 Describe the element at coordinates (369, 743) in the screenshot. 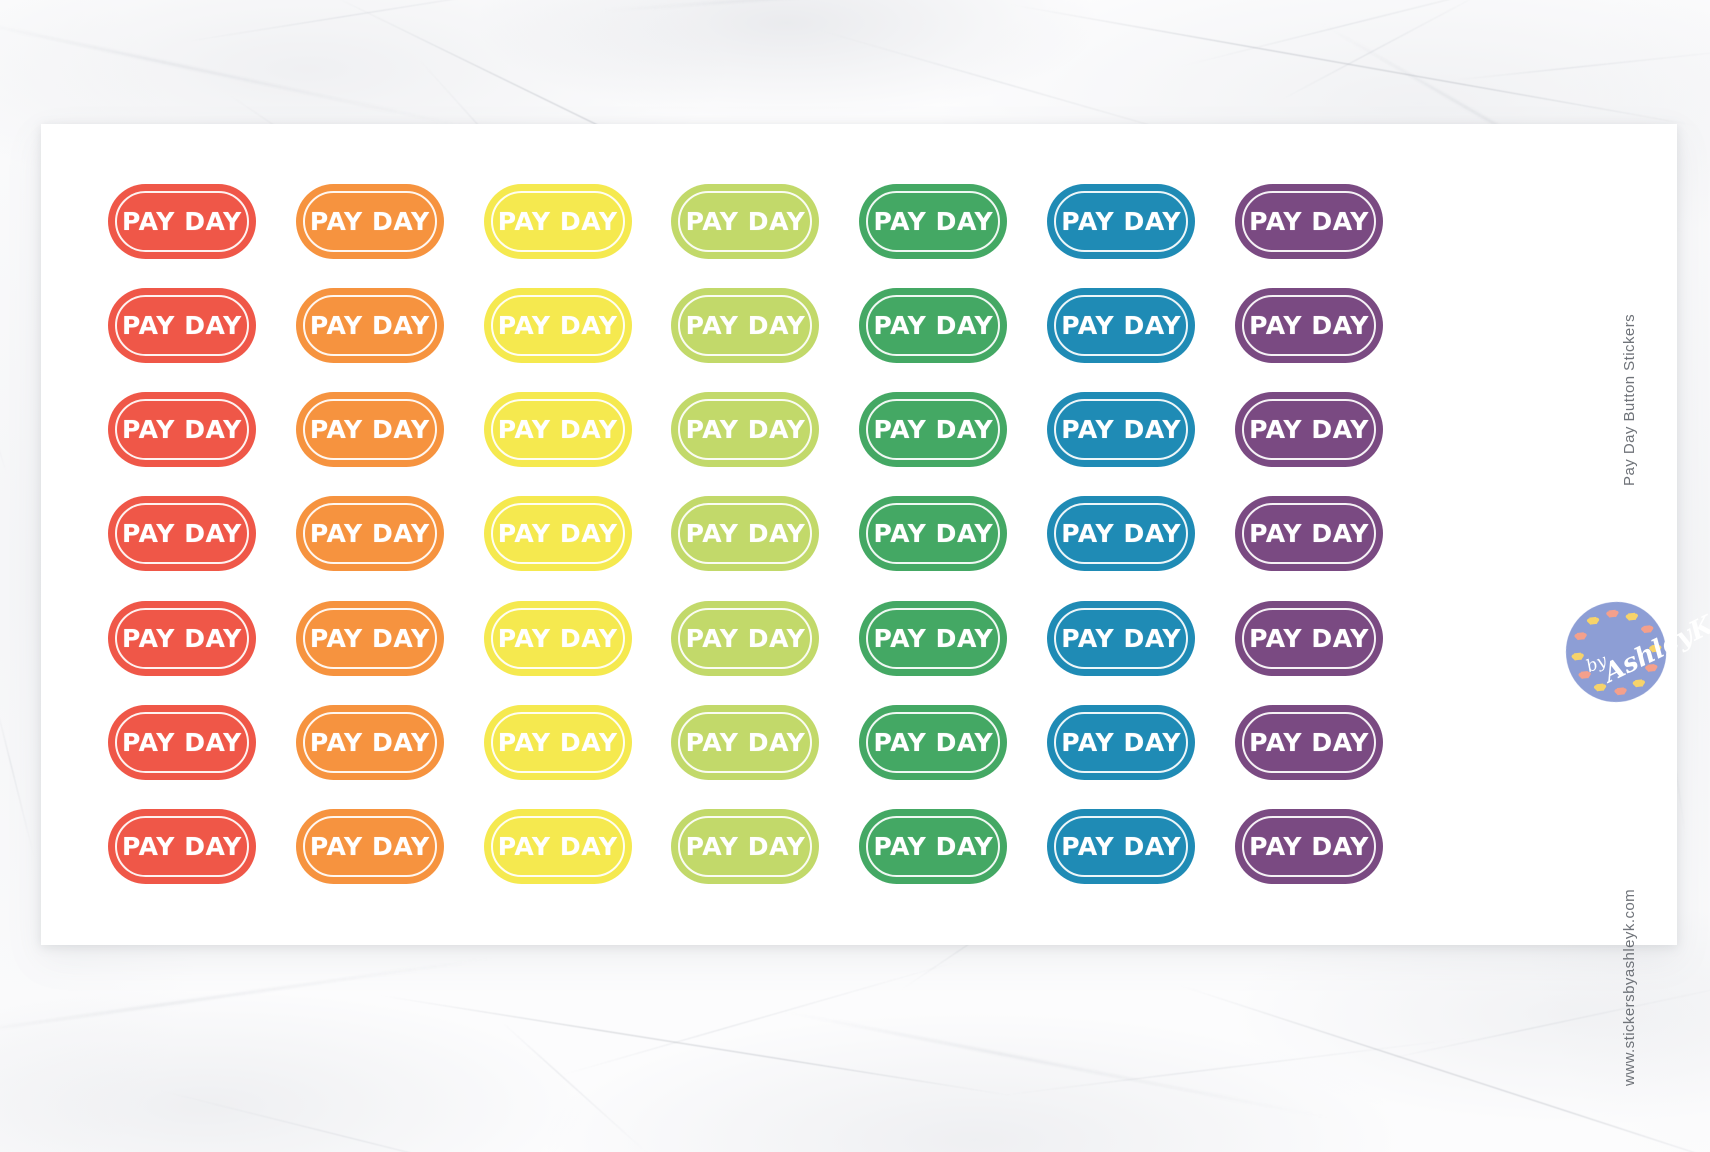

I see `sticker-orange-r6c2: PAY DAY` at that location.